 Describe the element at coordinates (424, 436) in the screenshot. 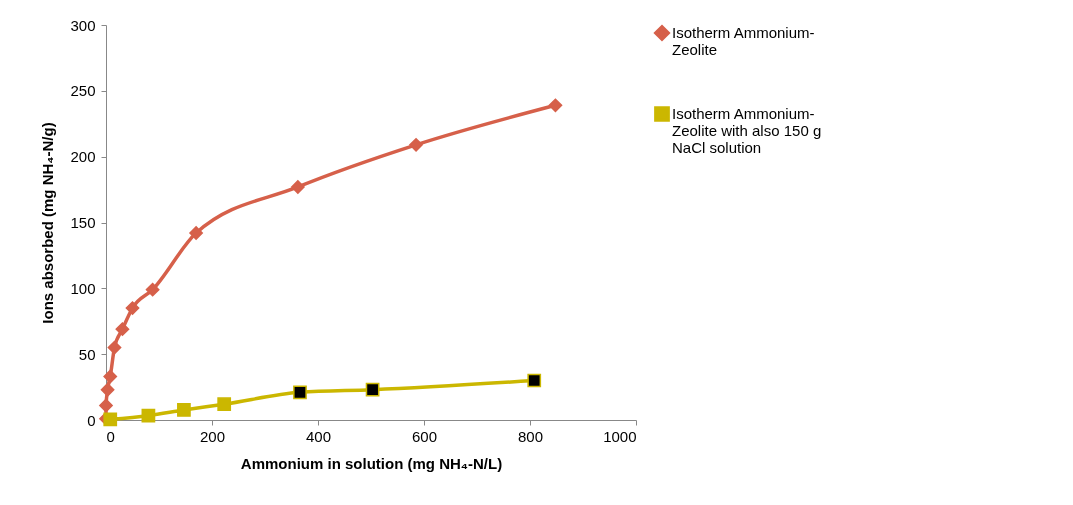

I see `x-tick-label: 600` at that location.